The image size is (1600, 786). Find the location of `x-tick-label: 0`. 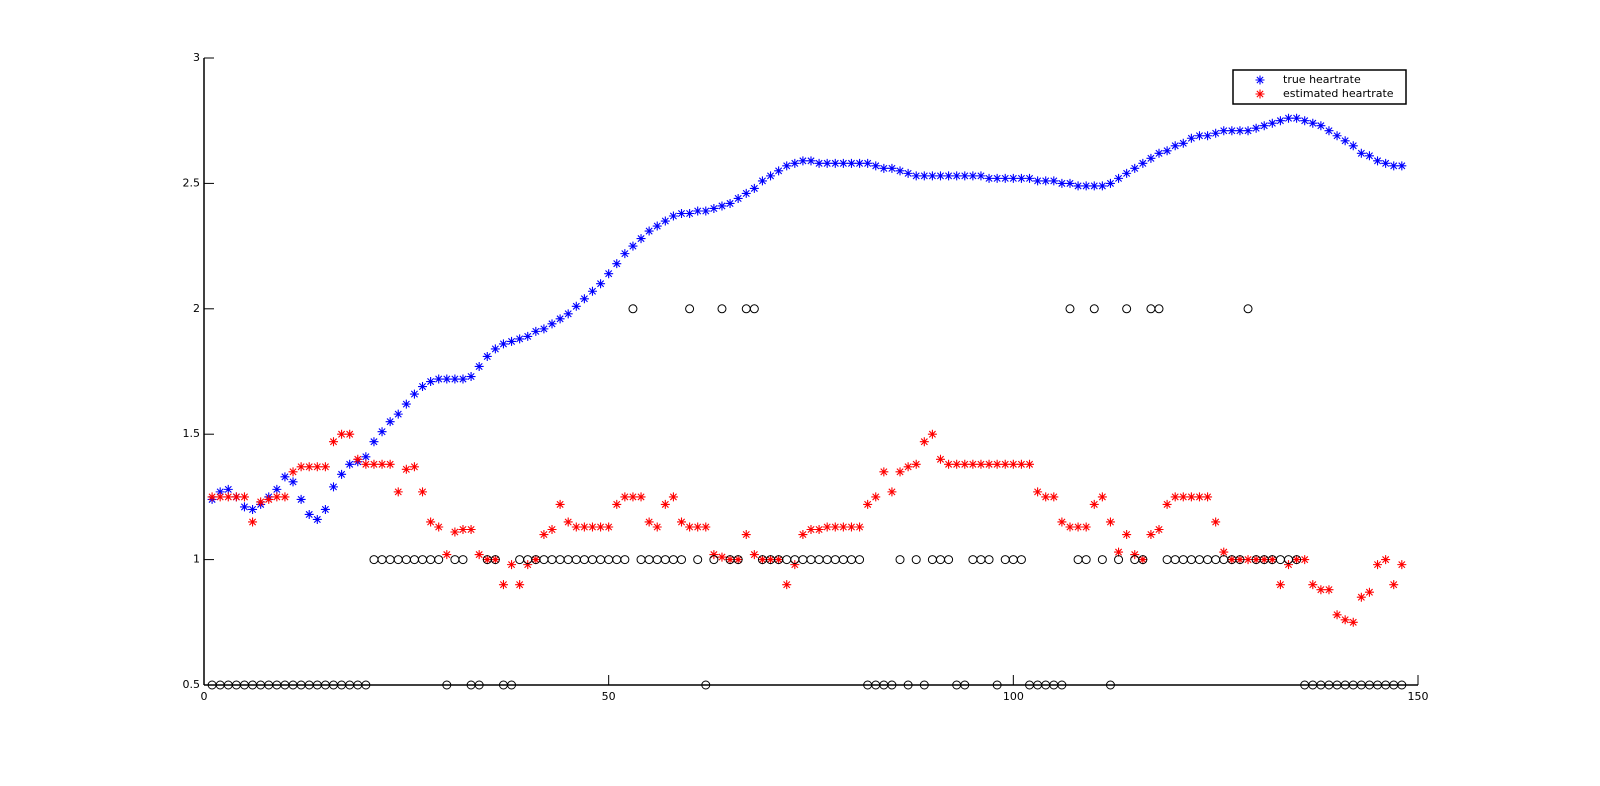

x-tick-label: 0 is located at coordinates (204, 696).